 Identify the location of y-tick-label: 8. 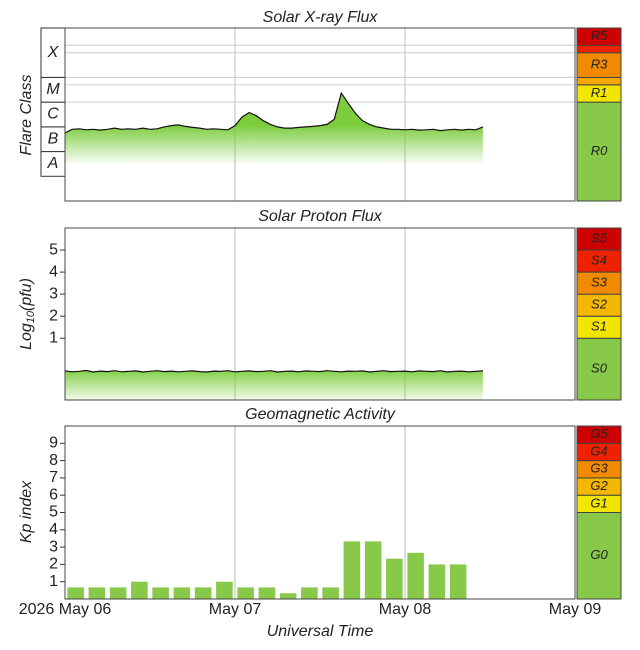
(53, 460).